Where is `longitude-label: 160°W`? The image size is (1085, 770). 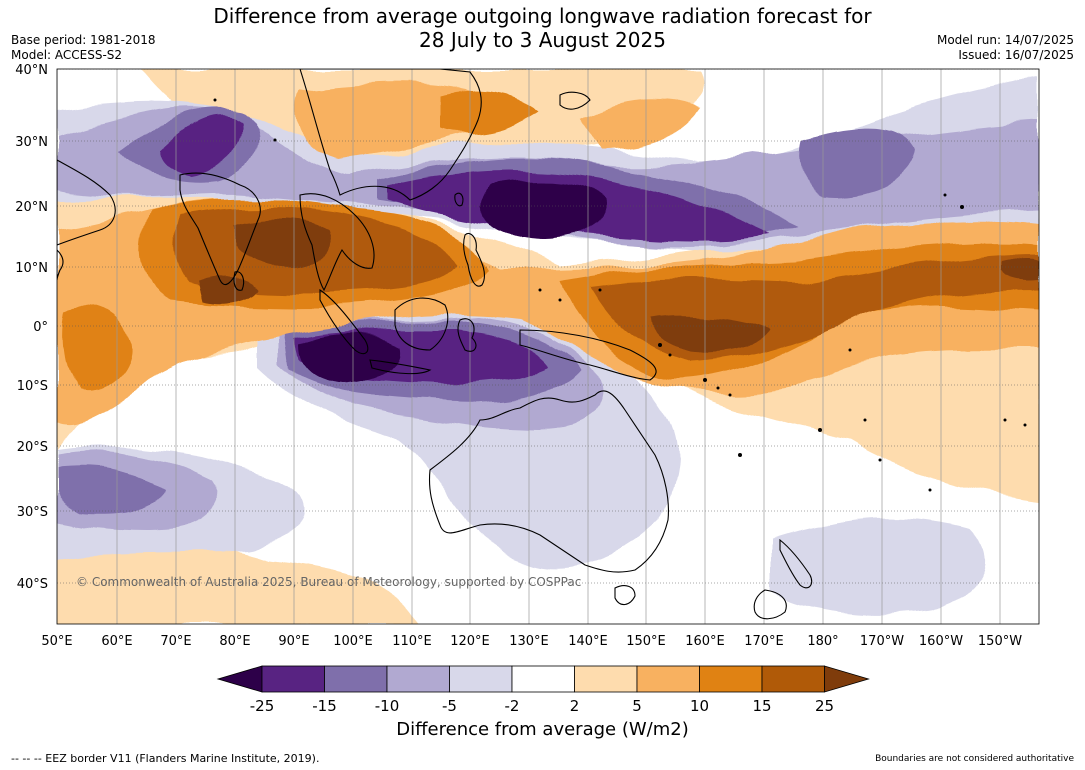 longitude-label: 160°W is located at coordinates (941, 641).